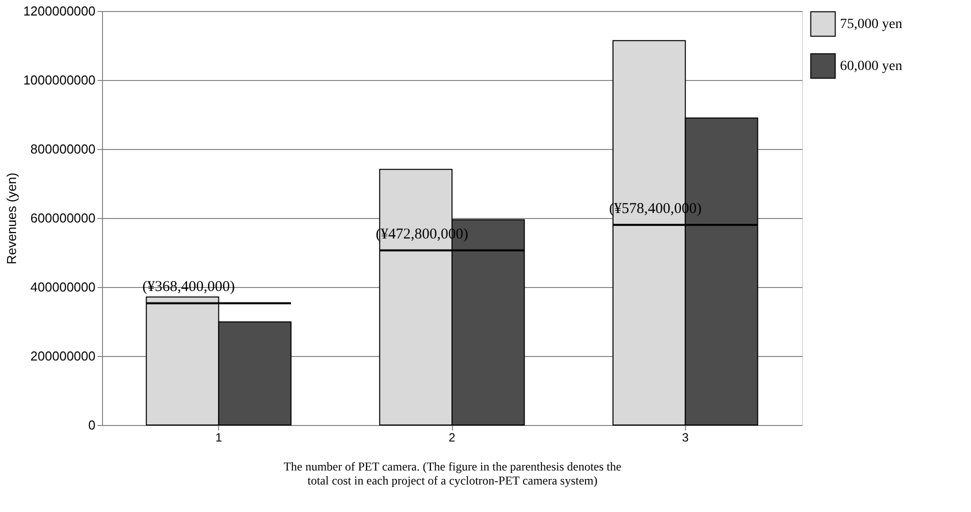  What do you see at coordinates (92, 425) in the screenshot?
I see `y-tick-label: 0` at bounding box center [92, 425].